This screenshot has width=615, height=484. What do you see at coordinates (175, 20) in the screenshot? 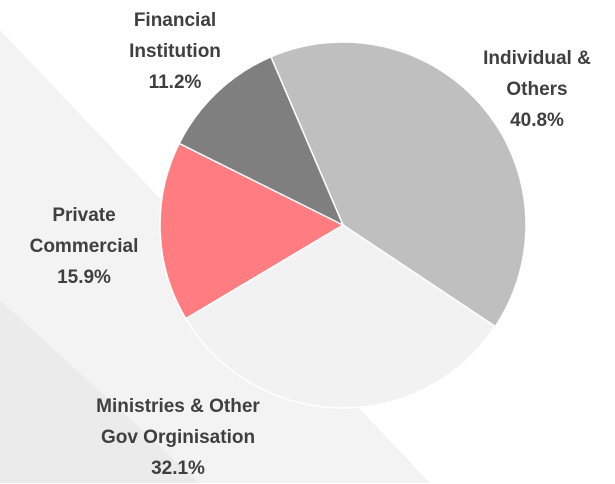
I see `slice-name-line-1: Financial` at bounding box center [175, 20].